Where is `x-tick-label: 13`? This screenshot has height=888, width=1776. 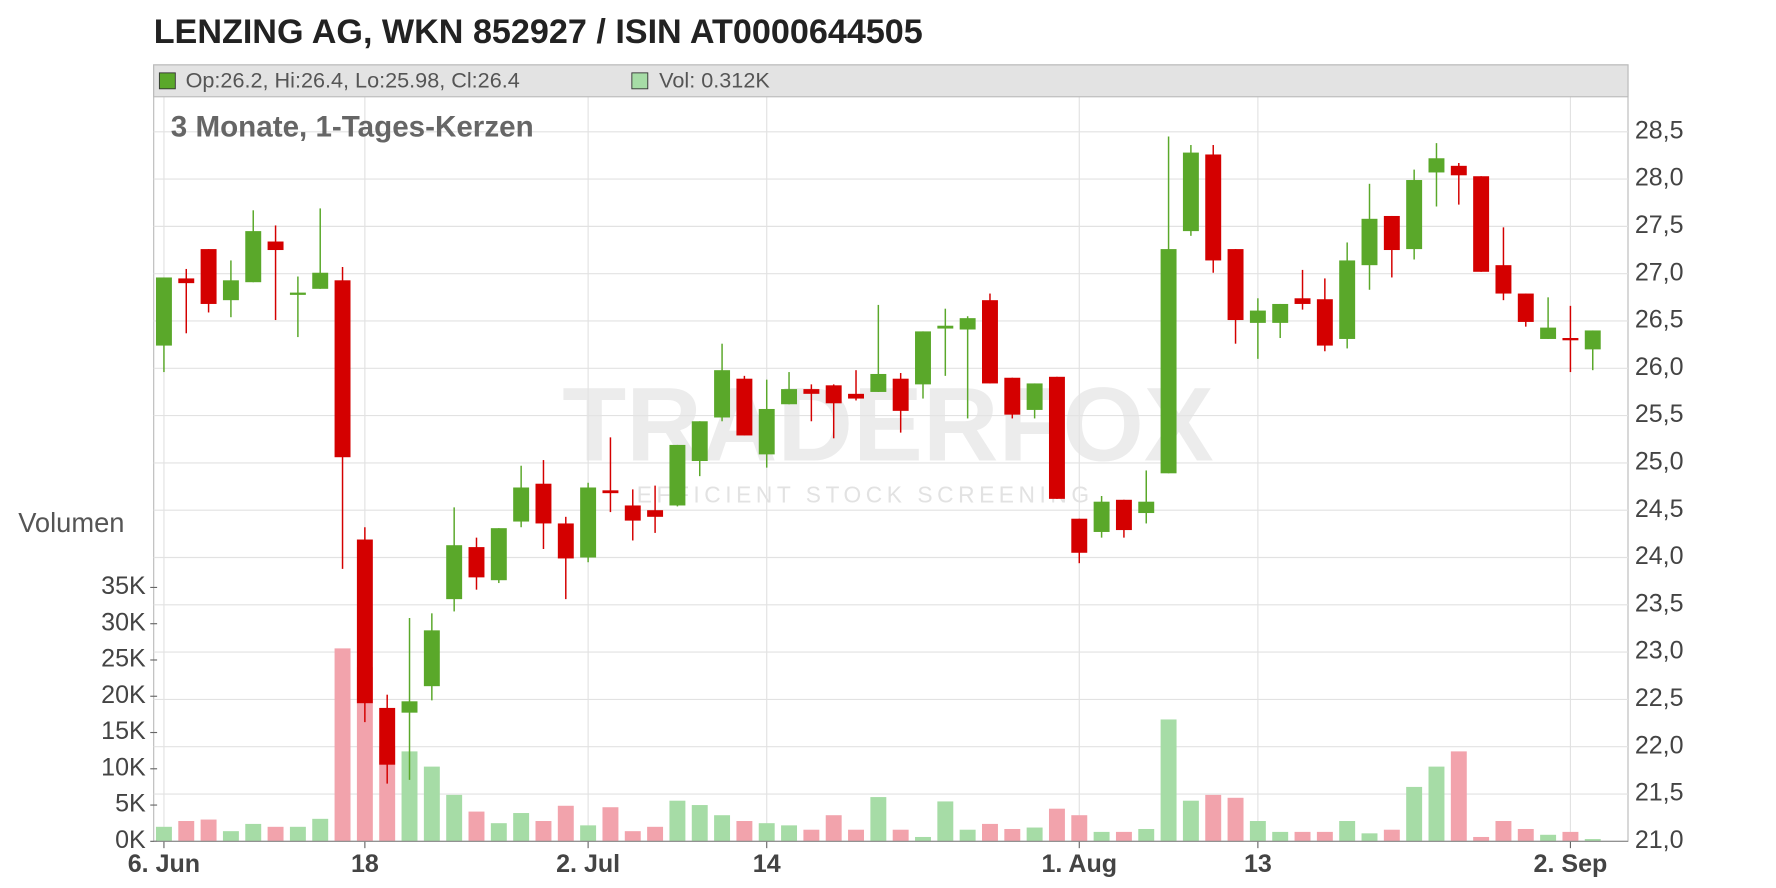 x-tick-label: 13 is located at coordinates (1258, 864).